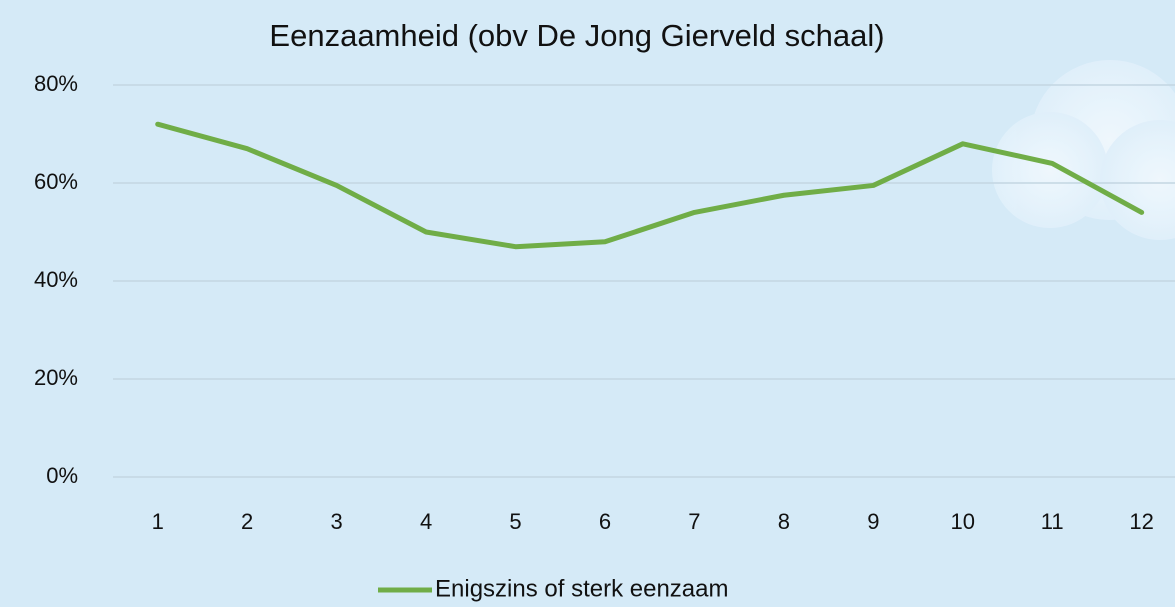  Describe the element at coordinates (694, 521) in the screenshot. I see `x-tick-label: 7` at that location.